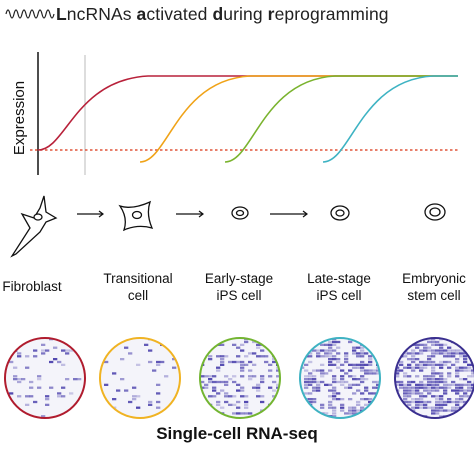  I want to click on title-segment: L, so click(61, 14).